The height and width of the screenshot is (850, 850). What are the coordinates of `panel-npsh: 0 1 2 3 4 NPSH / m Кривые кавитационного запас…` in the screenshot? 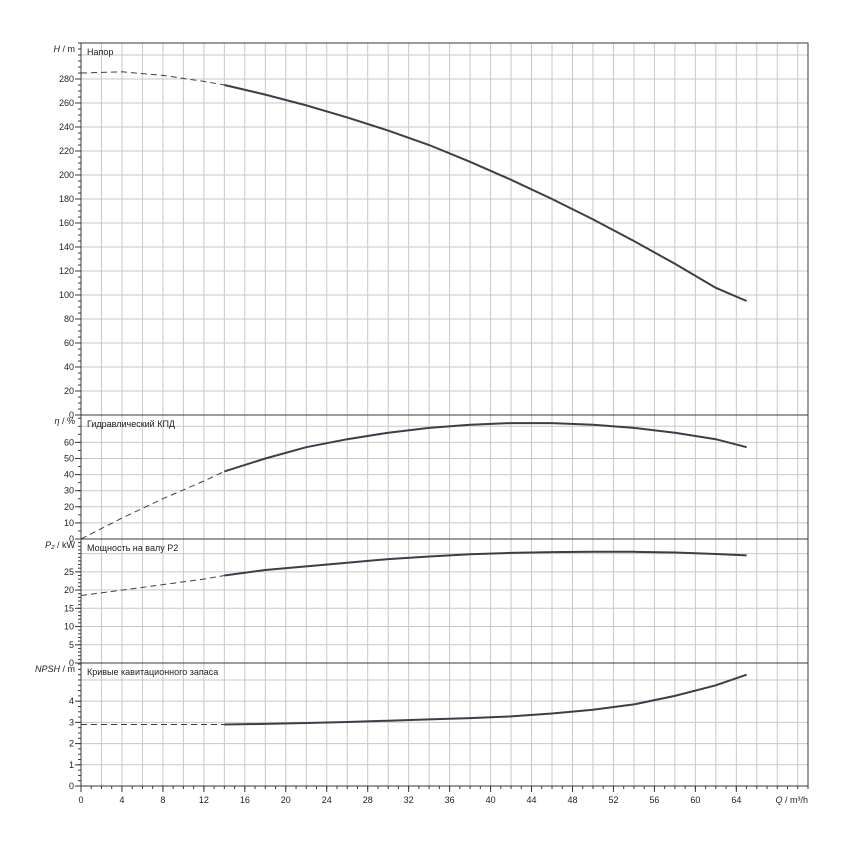 It's located at (422, 726).